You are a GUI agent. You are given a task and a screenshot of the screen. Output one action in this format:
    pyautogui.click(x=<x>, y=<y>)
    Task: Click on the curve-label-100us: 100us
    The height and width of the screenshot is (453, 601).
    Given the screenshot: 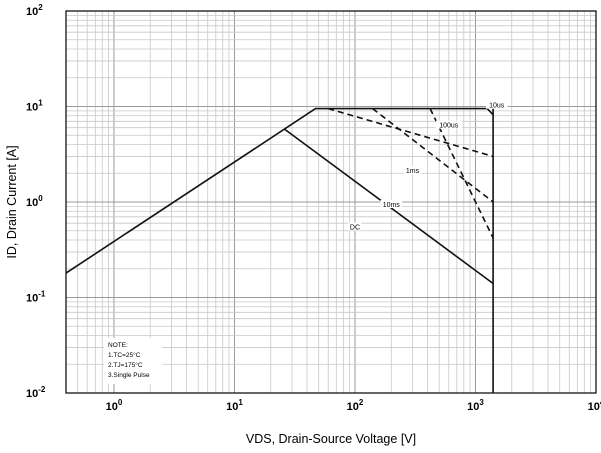 What is the action you would take?
    pyautogui.click(x=449, y=126)
    